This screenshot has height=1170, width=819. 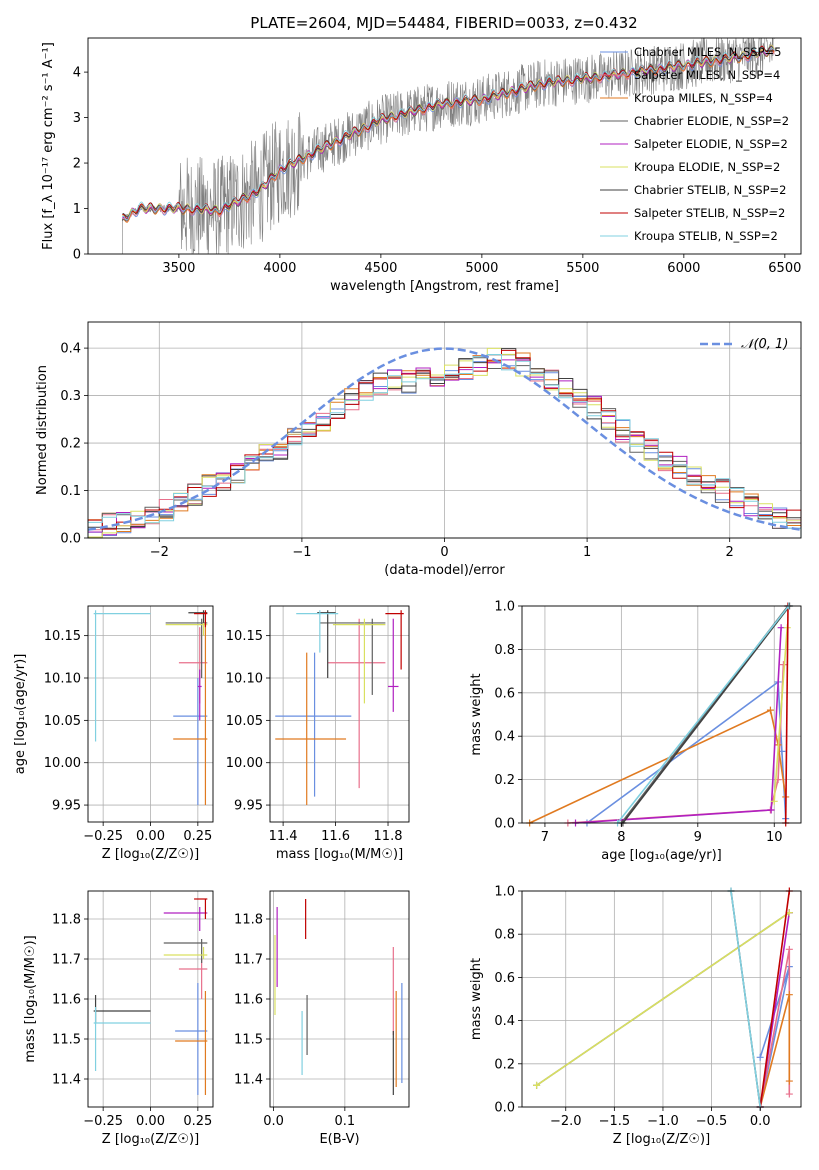 I want to click on x-tick-label: 1, so click(x=587, y=552).